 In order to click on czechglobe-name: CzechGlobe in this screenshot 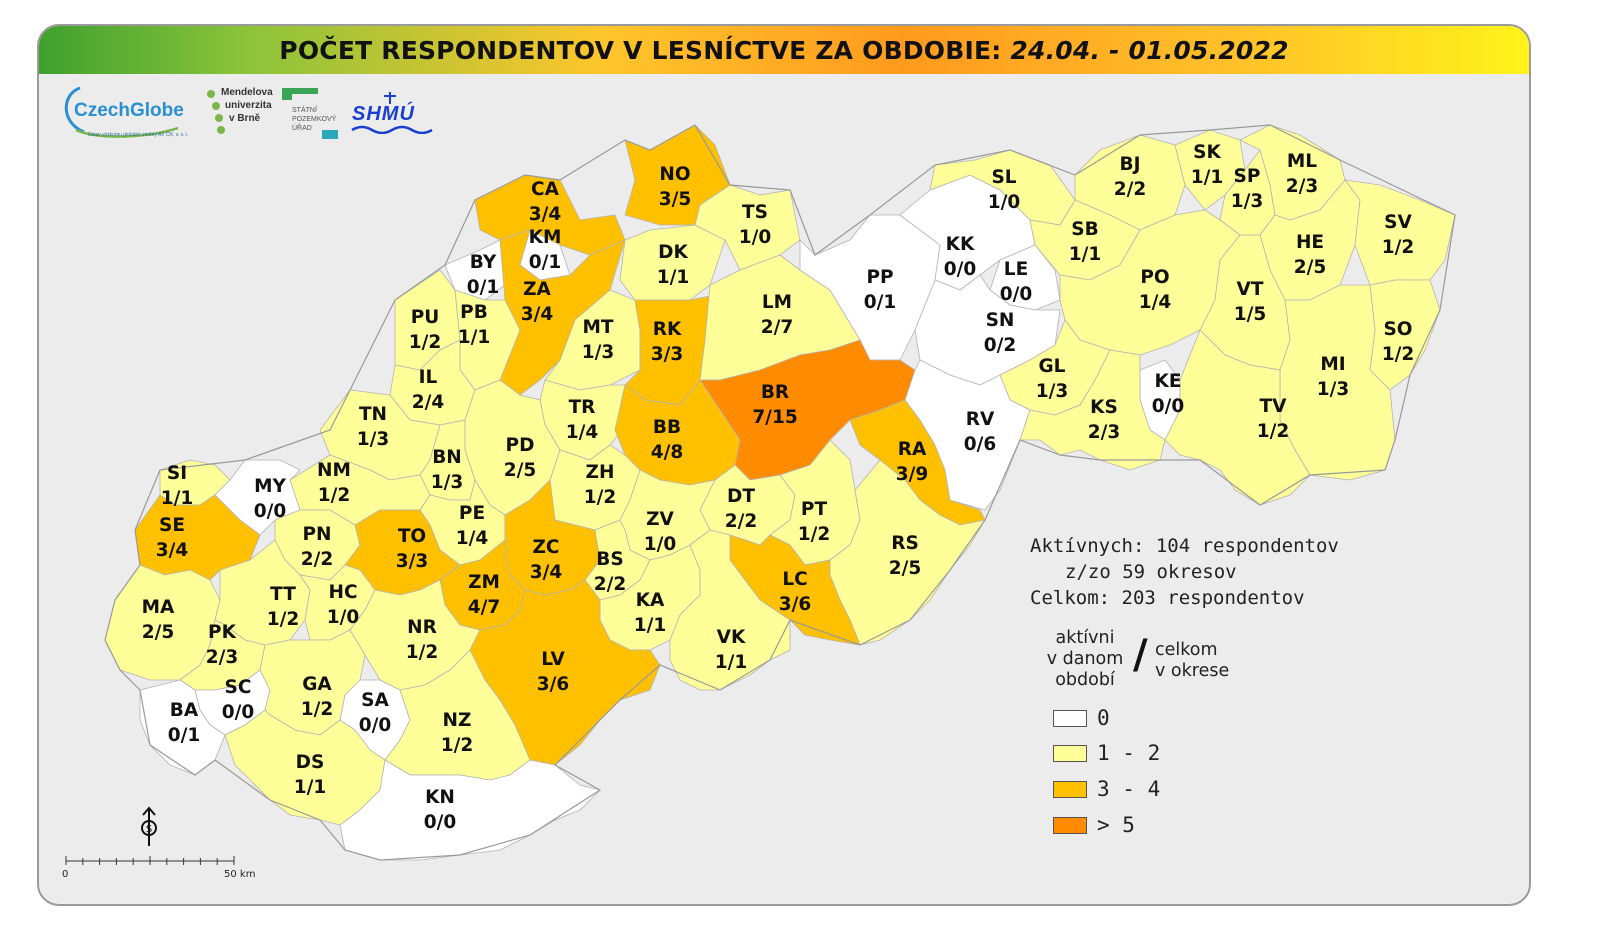, I will do `click(129, 110)`.